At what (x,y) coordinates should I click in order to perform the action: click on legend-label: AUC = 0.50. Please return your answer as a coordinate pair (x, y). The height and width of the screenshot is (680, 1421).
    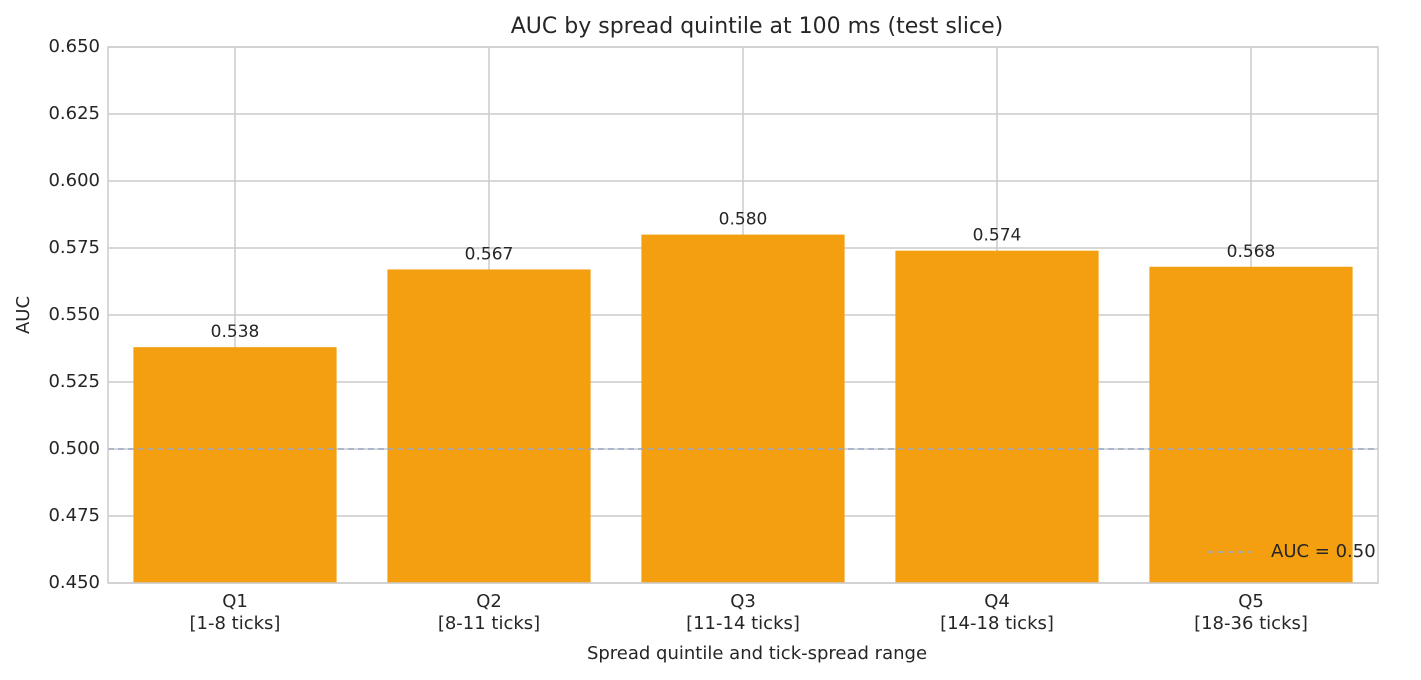
    Looking at the image, I should click on (1323, 551).